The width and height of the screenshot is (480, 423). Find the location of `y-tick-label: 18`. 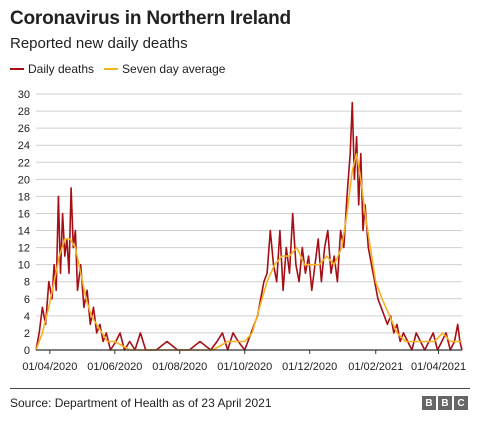

y-tick-label: 18 is located at coordinates (24, 197).